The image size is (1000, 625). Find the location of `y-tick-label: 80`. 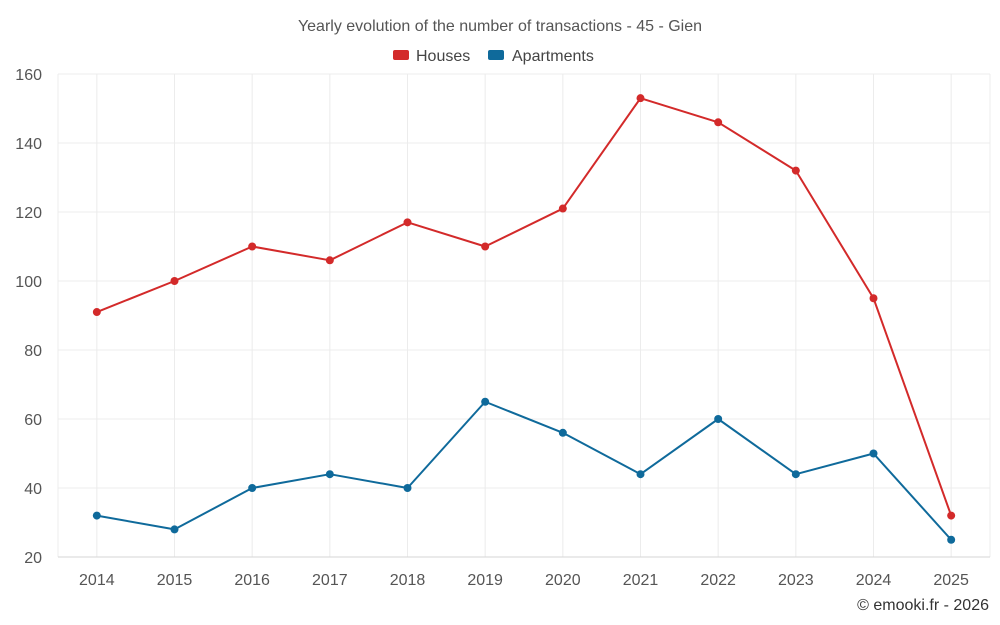

y-tick-label: 80 is located at coordinates (33, 351).